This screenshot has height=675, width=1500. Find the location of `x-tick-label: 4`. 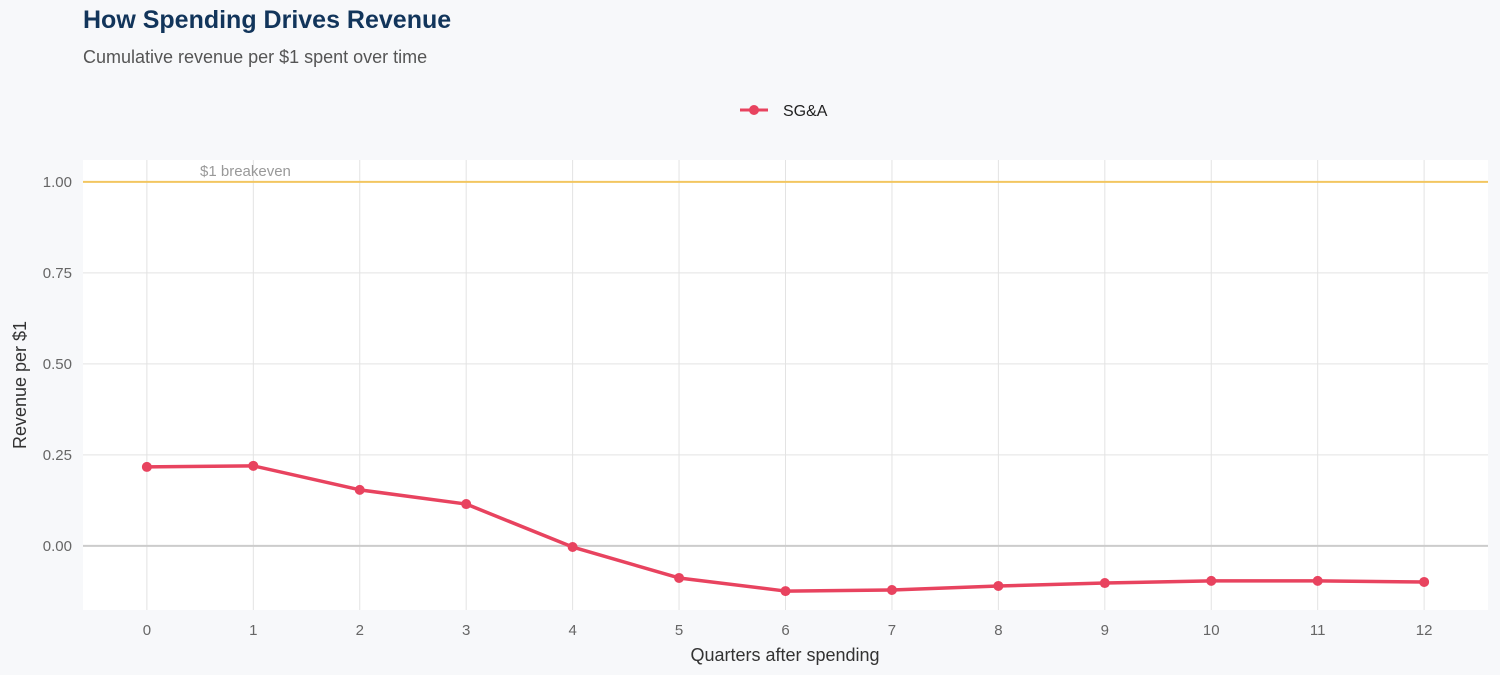

x-tick-label: 4 is located at coordinates (572, 630).